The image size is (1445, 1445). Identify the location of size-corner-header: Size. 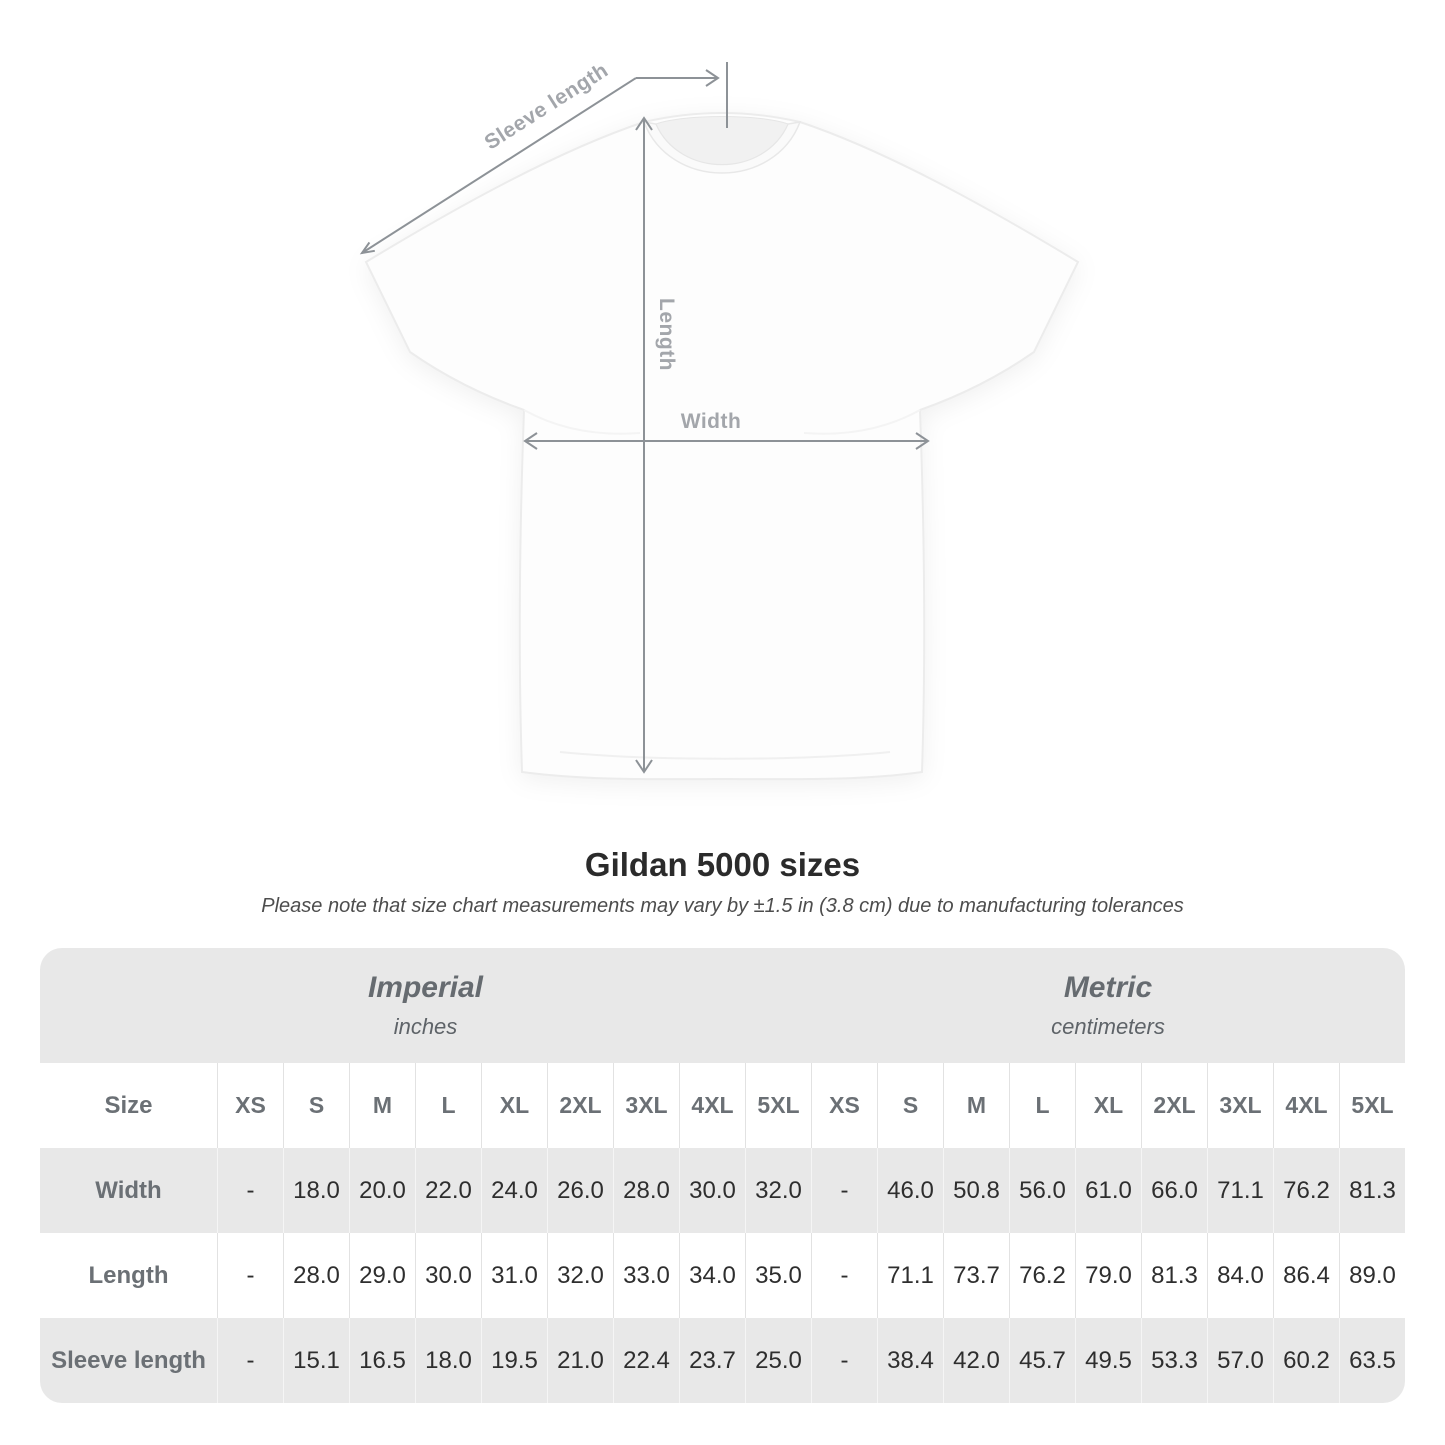
(128, 1105).